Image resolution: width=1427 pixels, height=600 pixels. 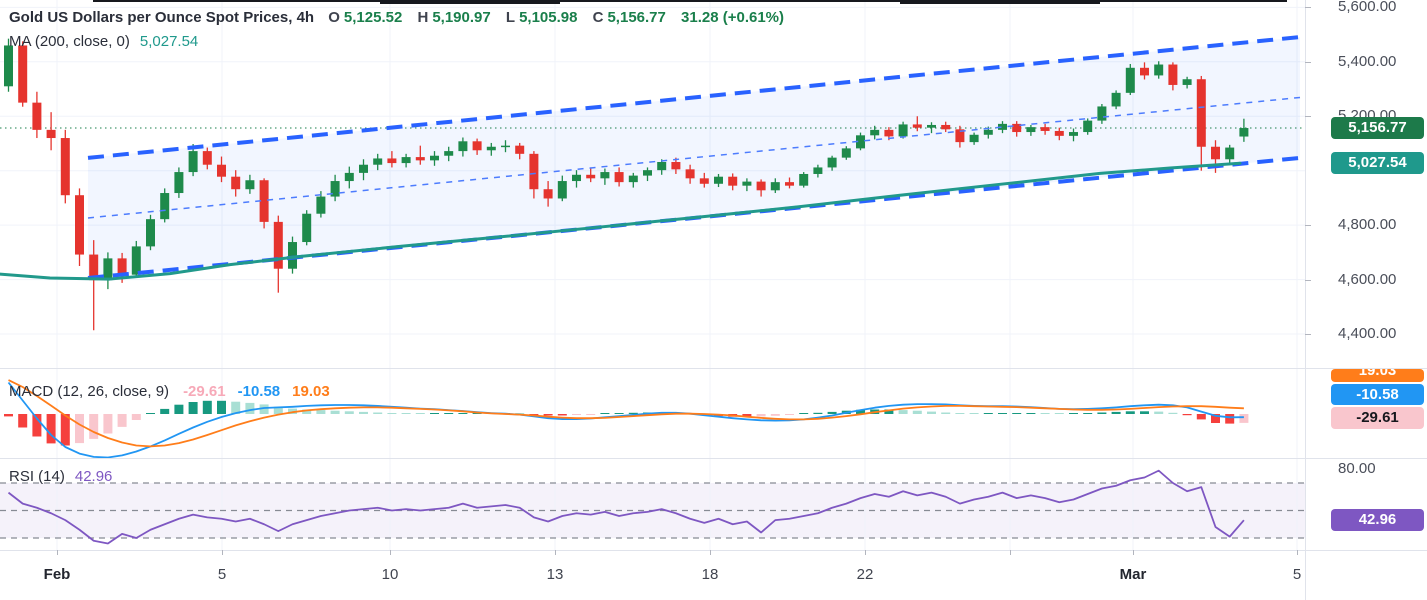 What do you see at coordinates (1133, 574) in the screenshot?
I see `time-axis-label: Mar` at bounding box center [1133, 574].